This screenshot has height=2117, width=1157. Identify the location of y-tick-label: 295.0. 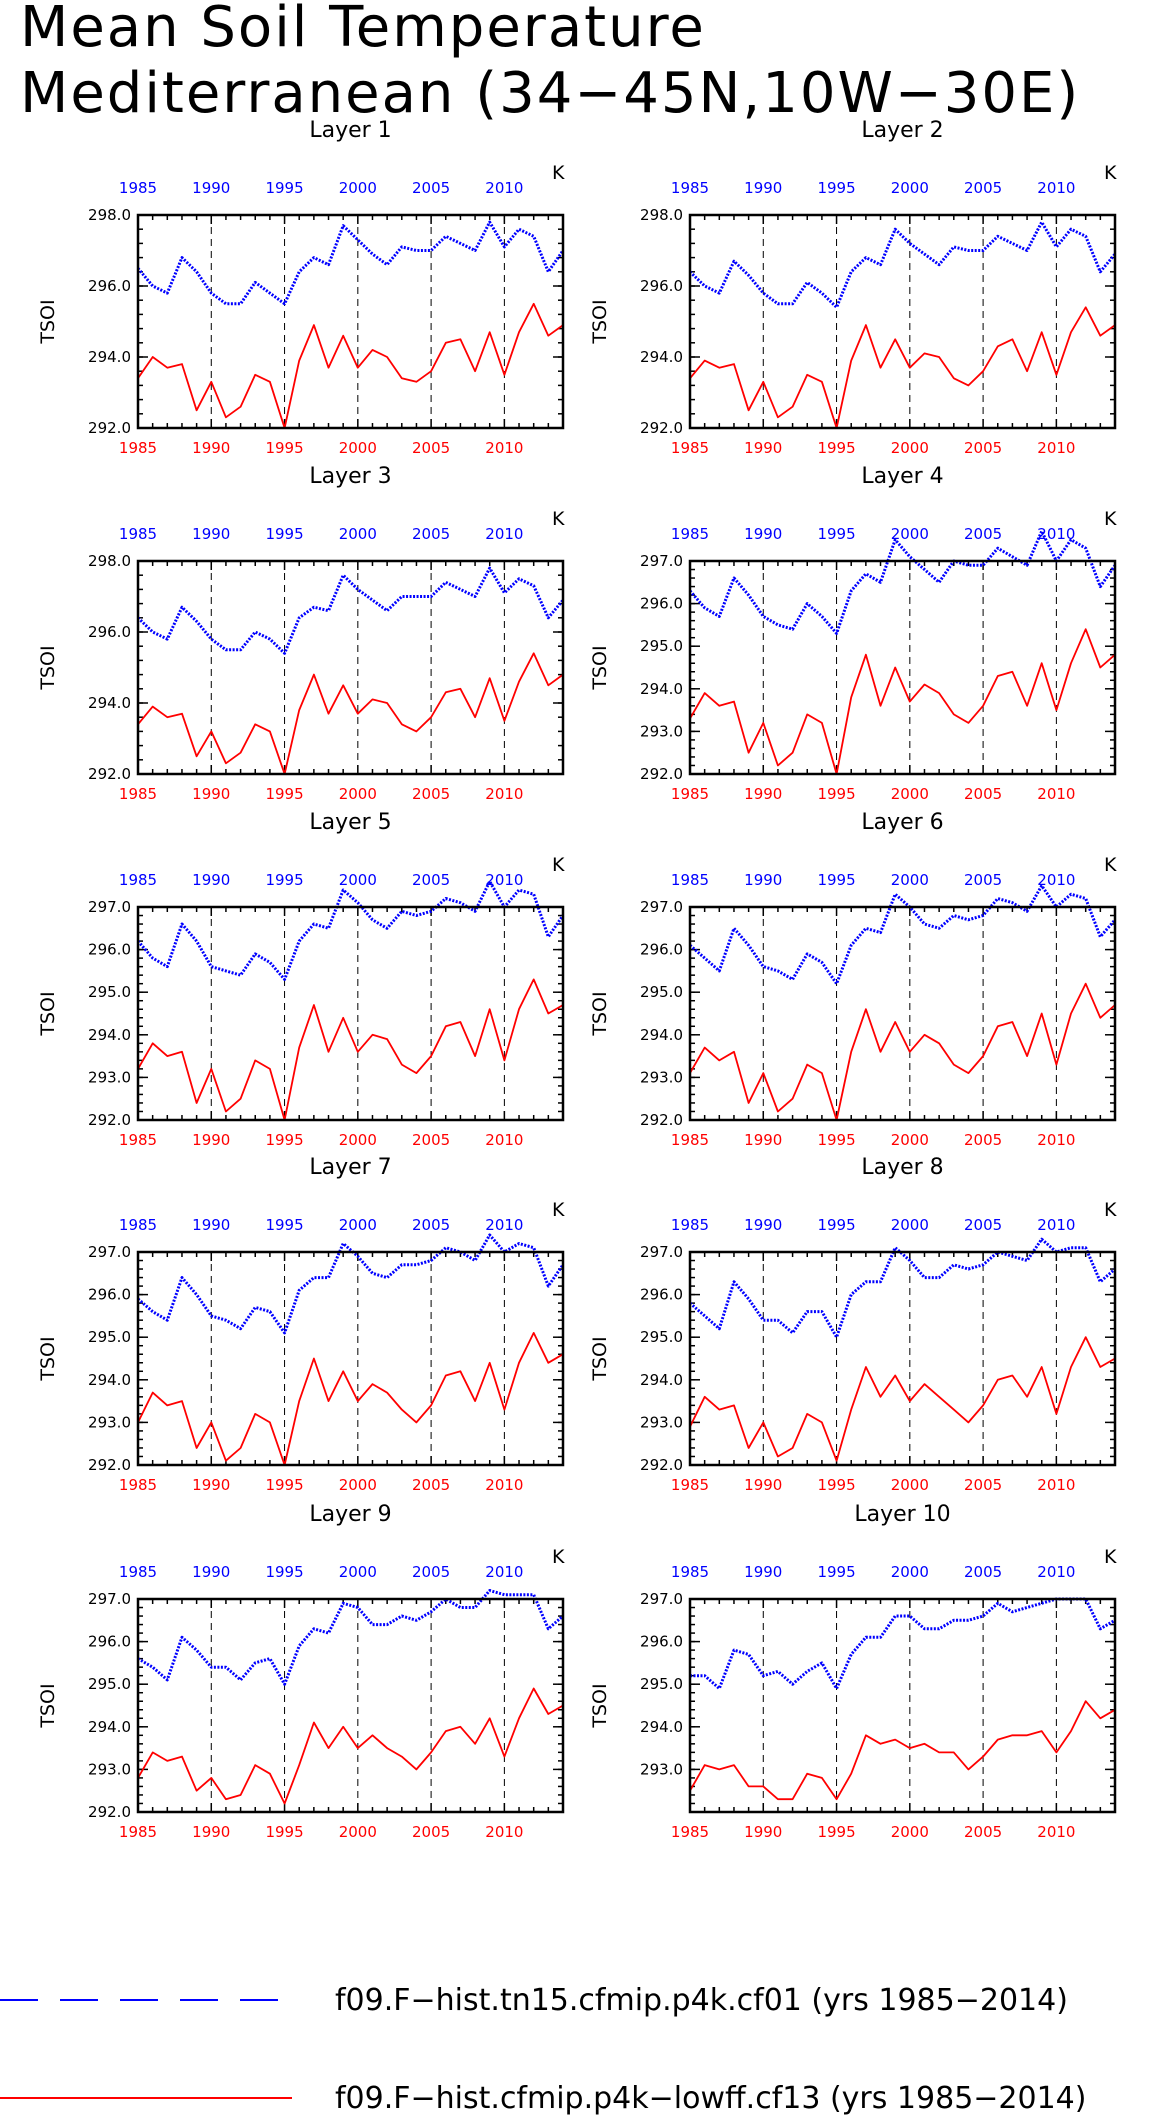
(109, 992).